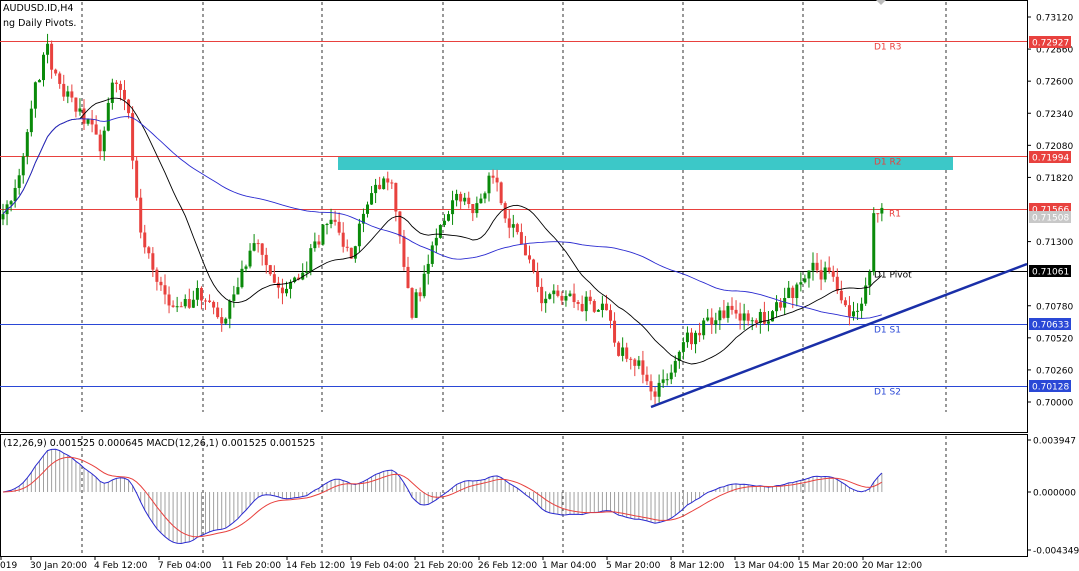  Describe the element at coordinates (1050, 388) in the screenshot. I see `price-badge-value: 0.70128` at that location.